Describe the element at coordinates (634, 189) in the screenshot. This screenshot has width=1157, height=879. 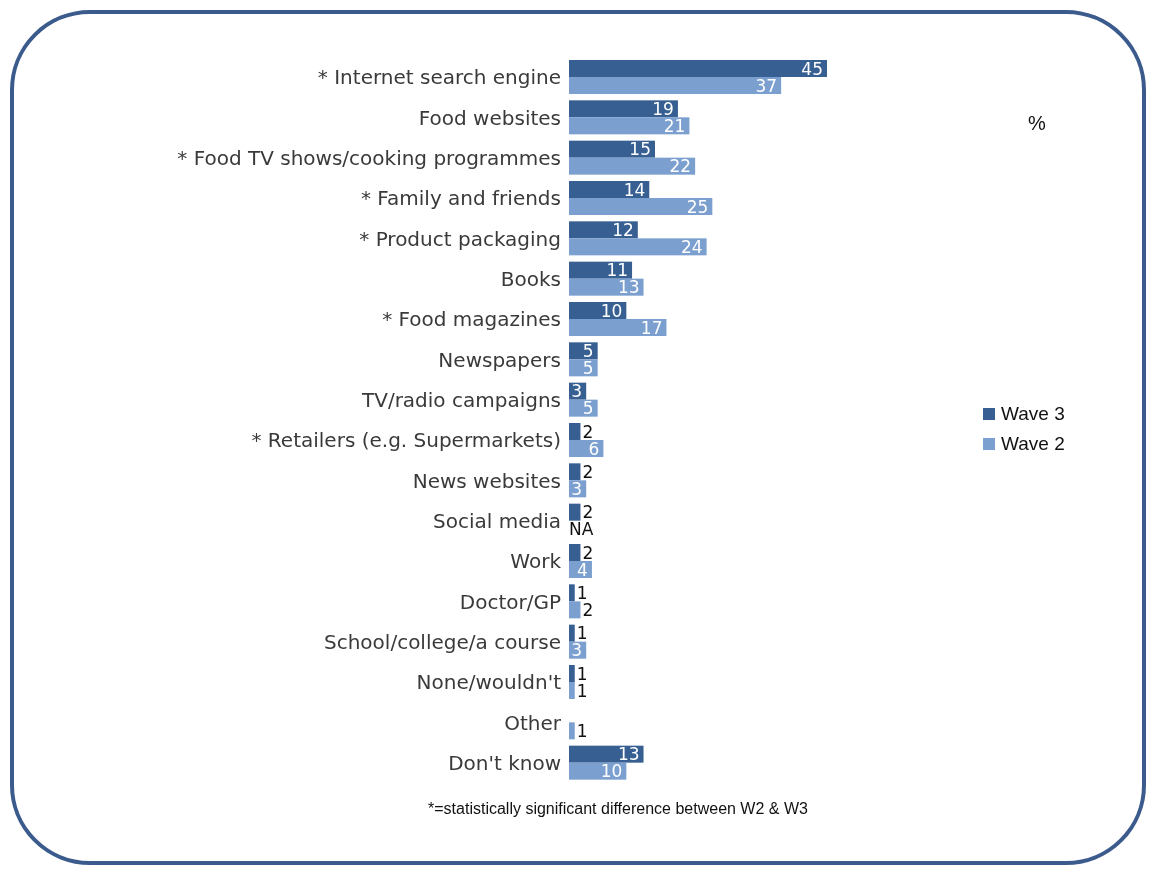
I see `data-label: 14` at that location.